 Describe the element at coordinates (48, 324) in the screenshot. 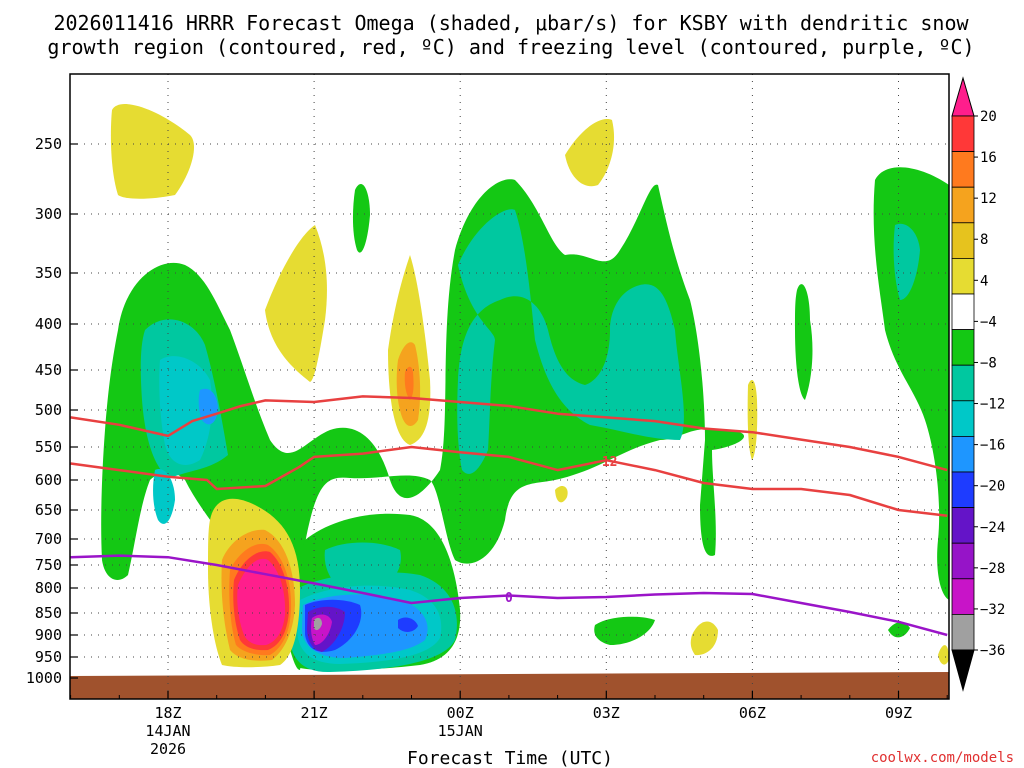

I see `y-tick-label: 400` at that location.